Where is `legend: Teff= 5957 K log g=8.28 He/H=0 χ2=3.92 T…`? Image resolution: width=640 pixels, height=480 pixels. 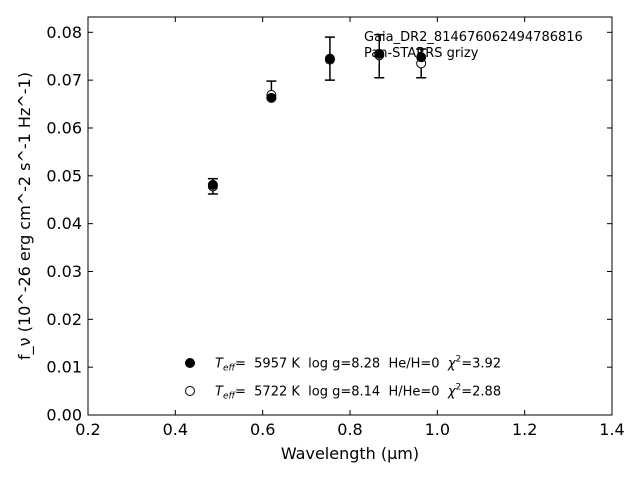
legend: Teff= 5957 K log g=8.28 He/H=0 χ2=3.92 T… is located at coordinates (343, 378).